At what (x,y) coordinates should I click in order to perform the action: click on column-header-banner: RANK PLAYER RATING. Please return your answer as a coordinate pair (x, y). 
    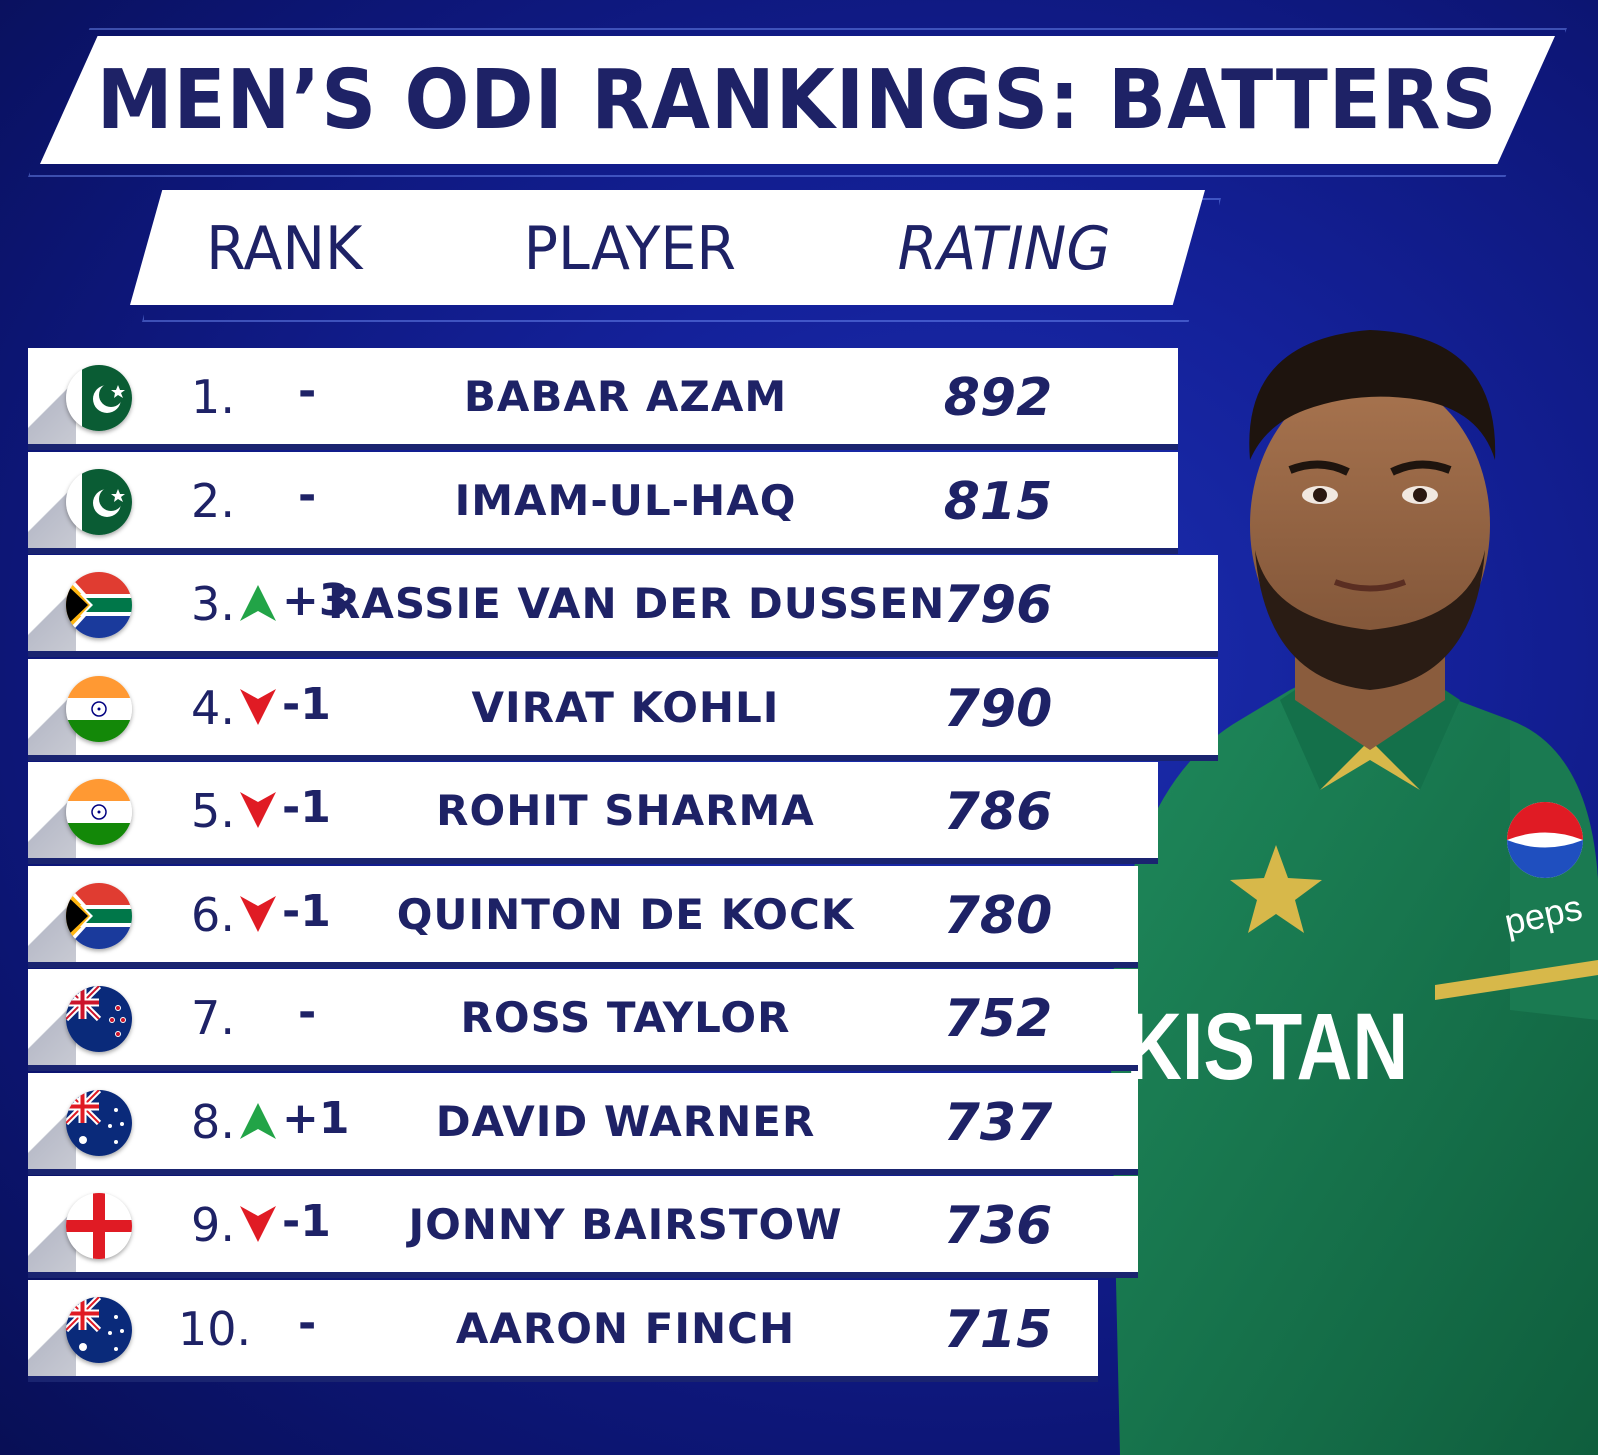
    Looking at the image, I should click on (667, 247).